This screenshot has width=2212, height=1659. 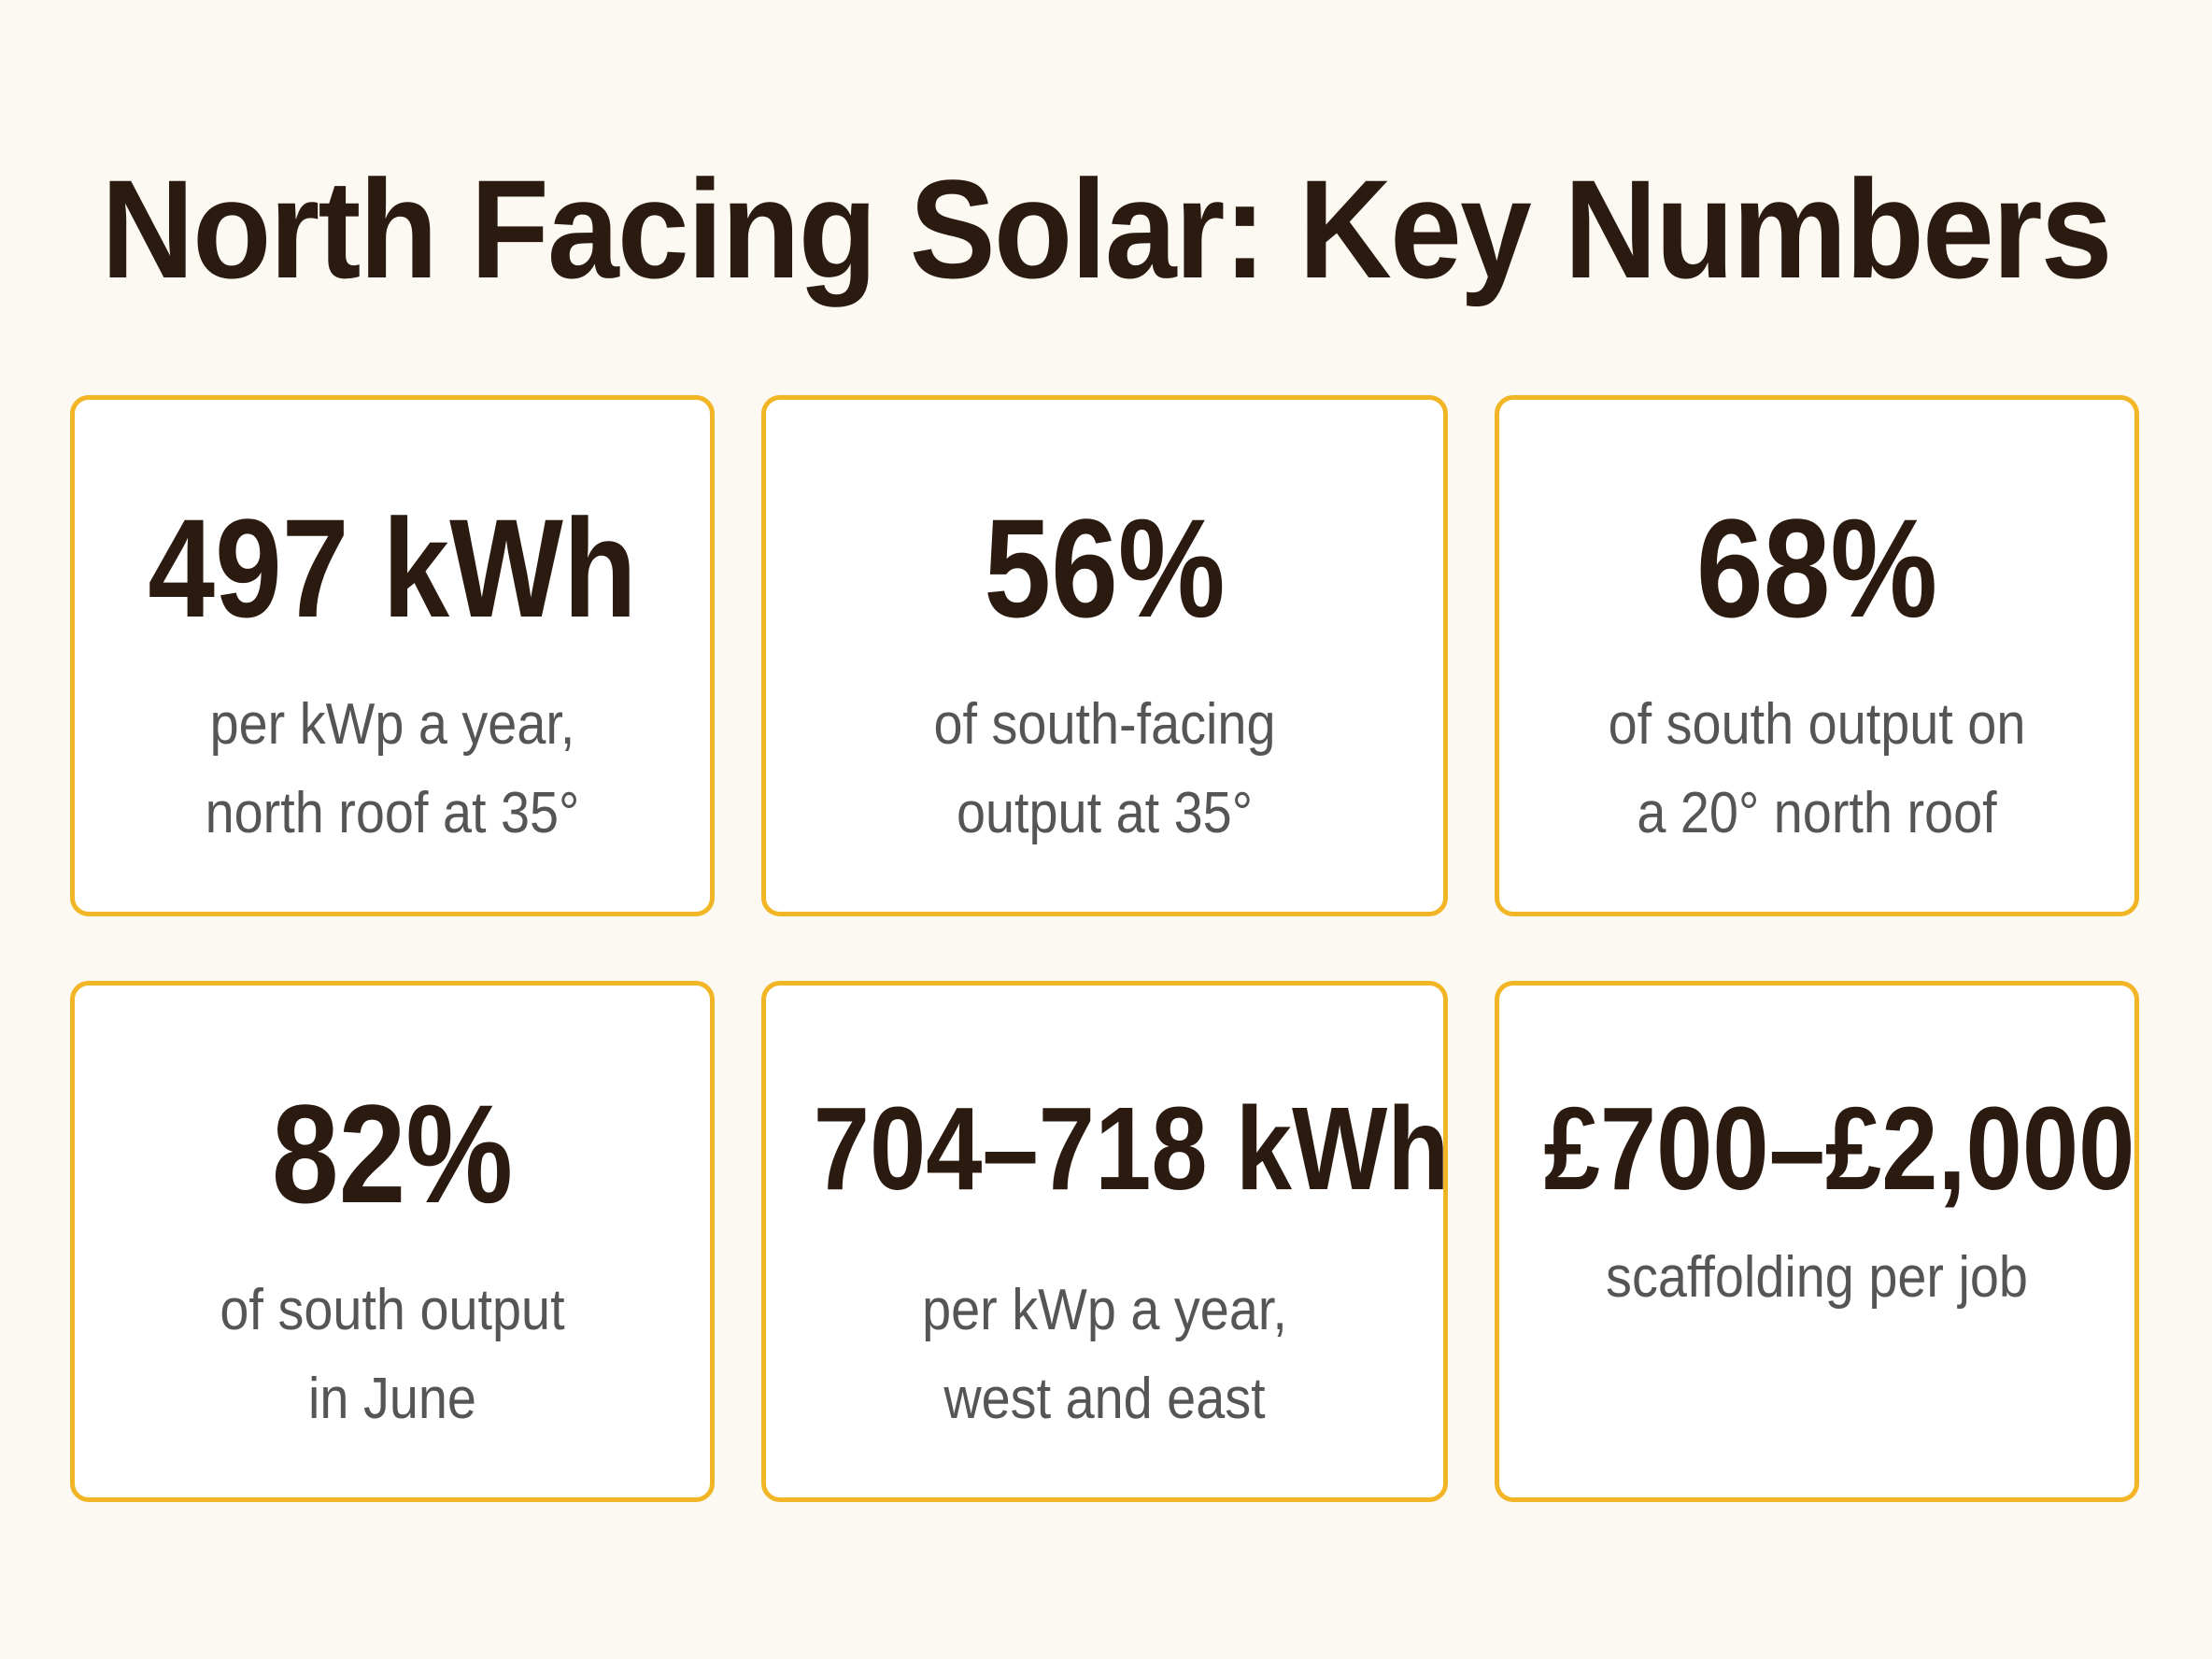 What do you see at coordinates (392, 1355) in the screenshot?
I see `stat-label: of south output in June` at bounding box center [392, 1355].